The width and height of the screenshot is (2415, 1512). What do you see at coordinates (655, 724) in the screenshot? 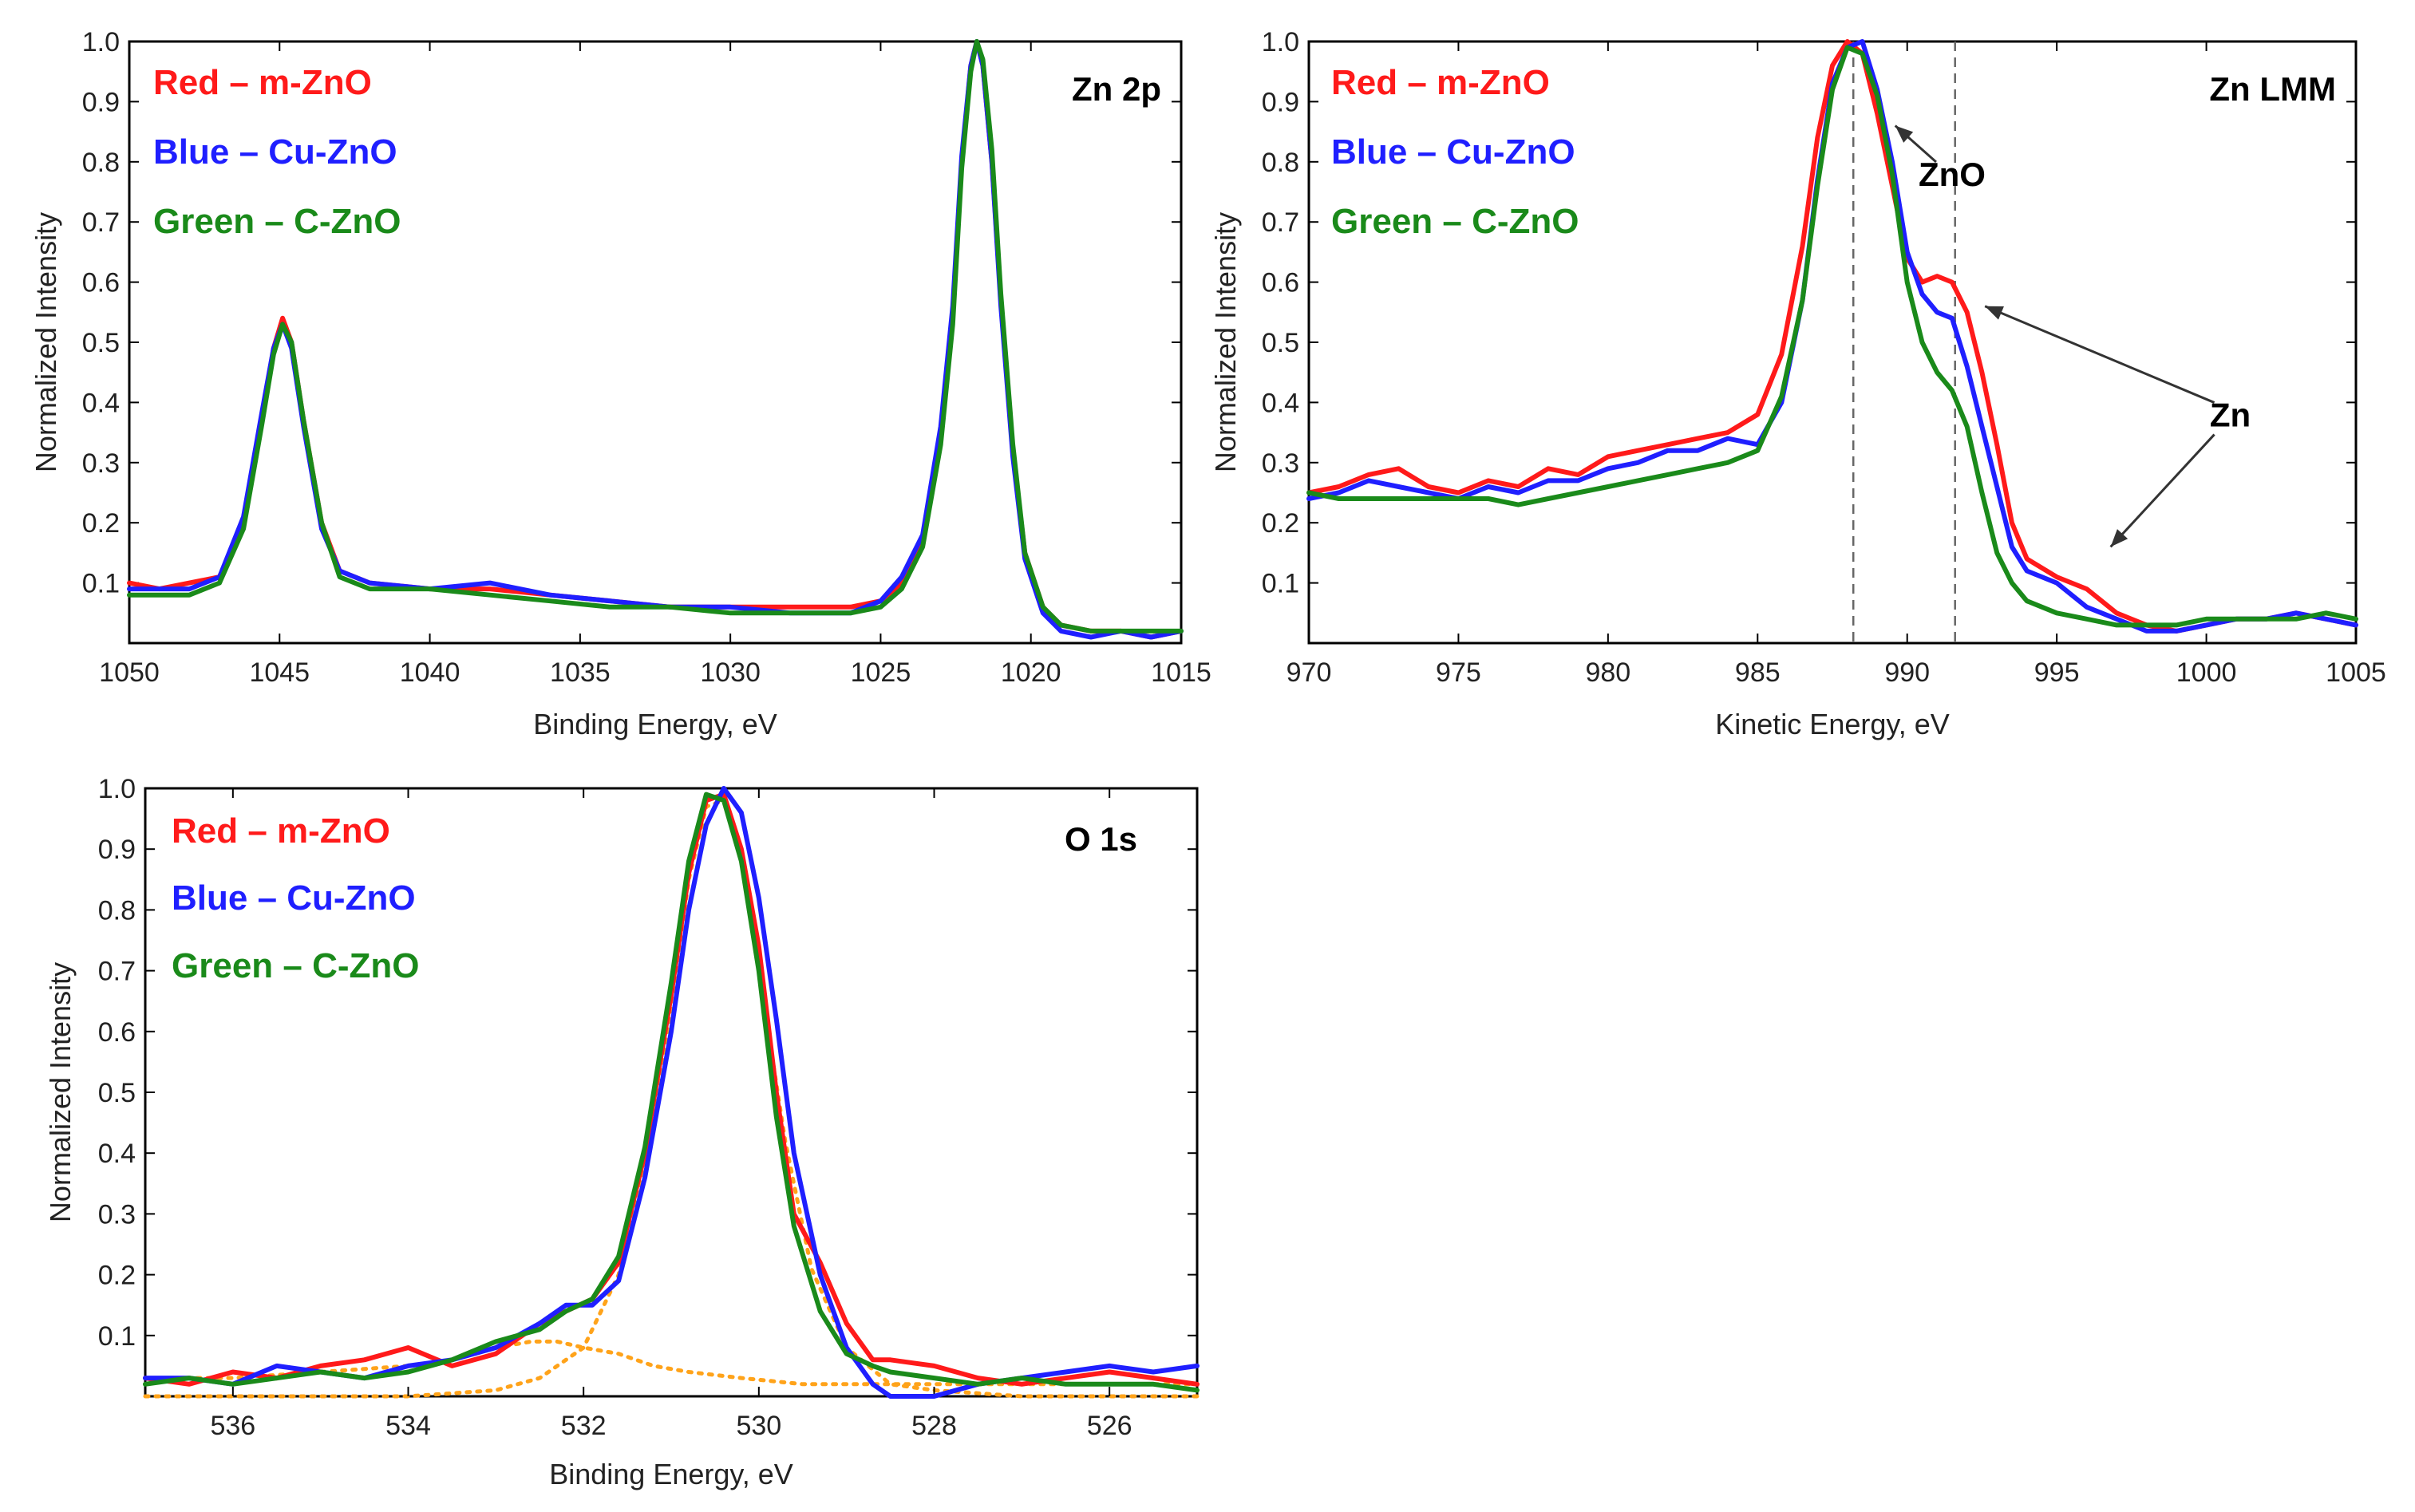
I see `zn2p-x-axis-label: Binding Energy, eV` at bounding box center [655, 724].